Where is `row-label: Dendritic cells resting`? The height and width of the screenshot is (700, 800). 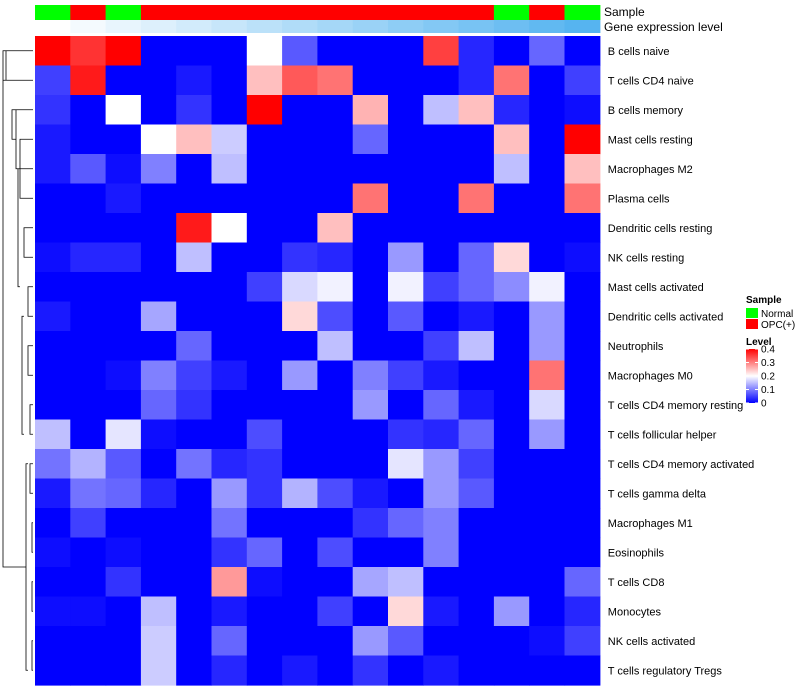
row-label: Dendritic cells resting is located at coordinates (660, 229).